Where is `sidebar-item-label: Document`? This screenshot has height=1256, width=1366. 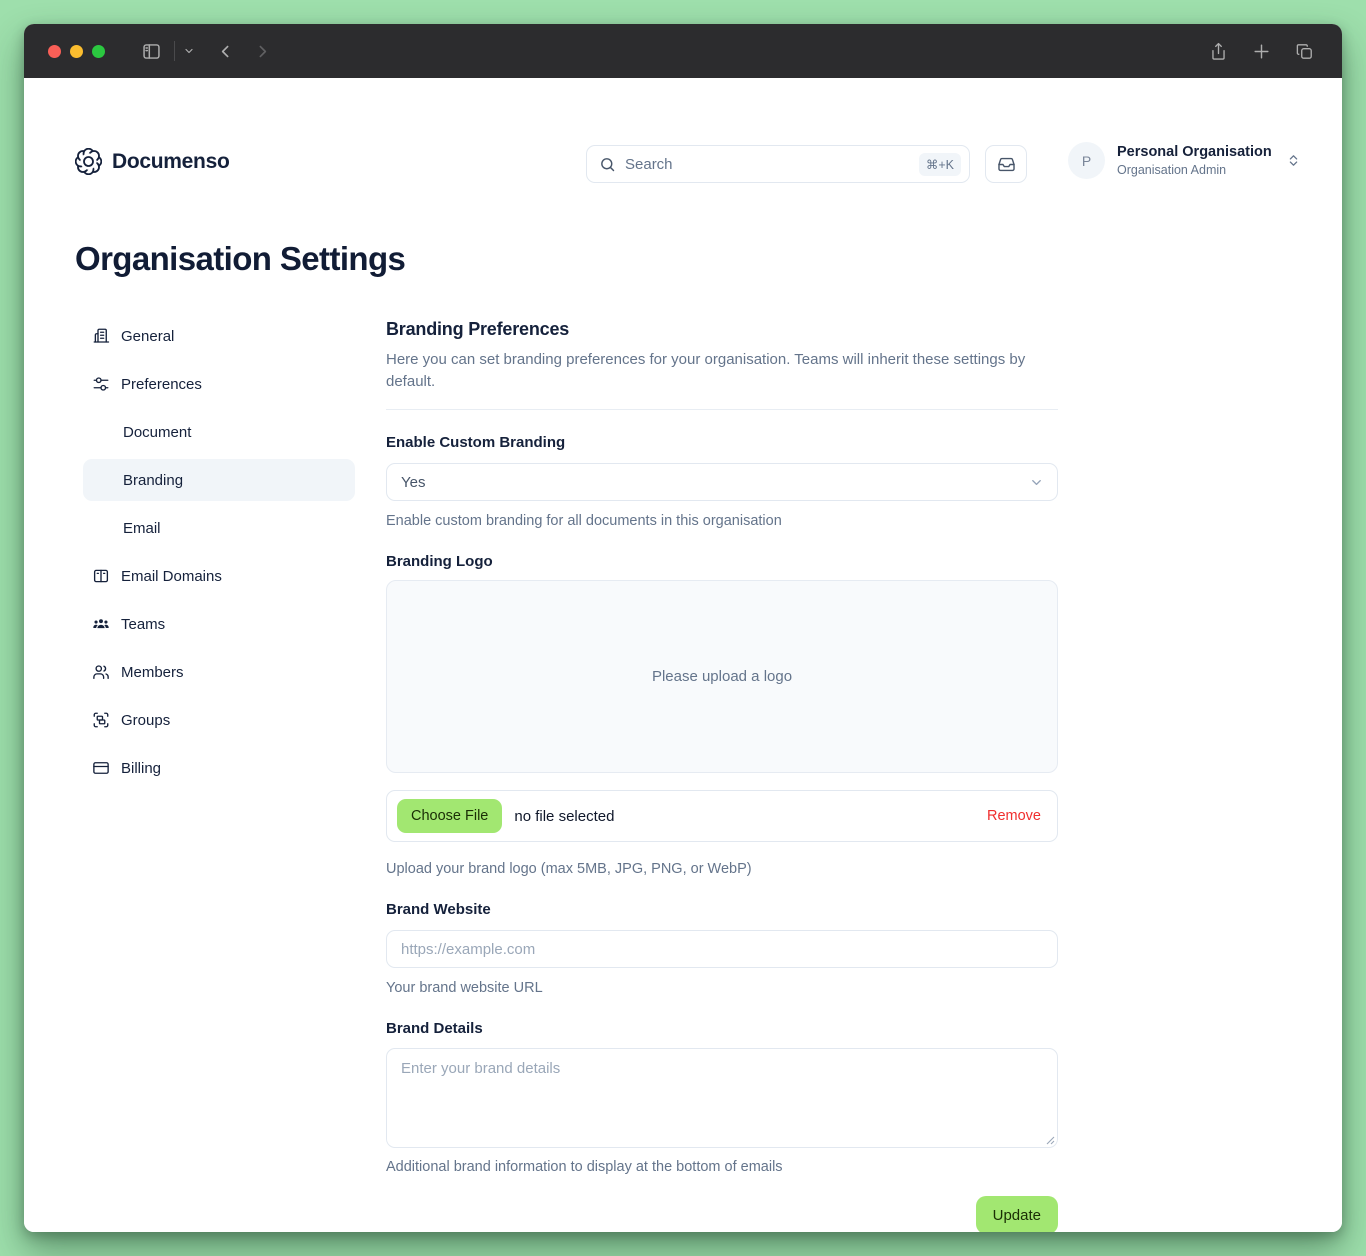 sidebar-item-label: Document is located at coordinates (157, 432).